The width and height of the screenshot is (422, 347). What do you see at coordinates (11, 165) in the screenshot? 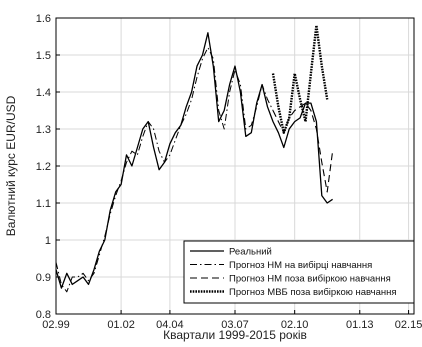
I see `y-axis-title: Валютний курс EUR/USD` at bounding box center [11, 165].